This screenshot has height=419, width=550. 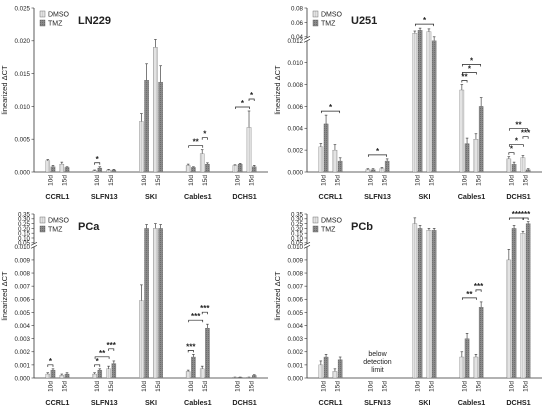 I want to click on annotation-text: below, so click(x=377, y=354).